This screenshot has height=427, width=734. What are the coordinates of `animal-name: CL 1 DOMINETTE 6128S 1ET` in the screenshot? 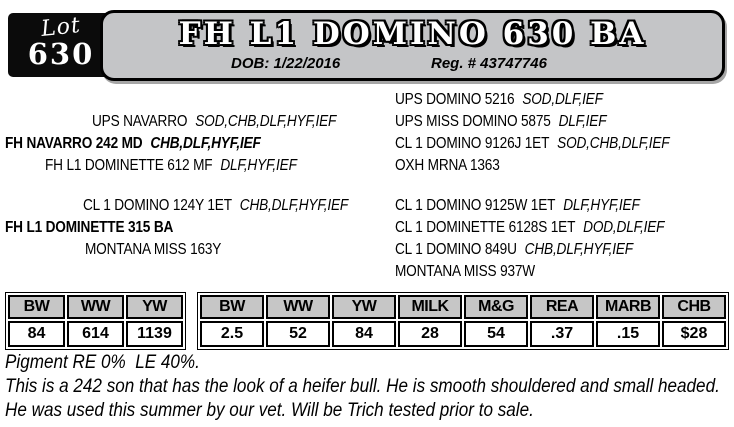 It's located at (485, 227).